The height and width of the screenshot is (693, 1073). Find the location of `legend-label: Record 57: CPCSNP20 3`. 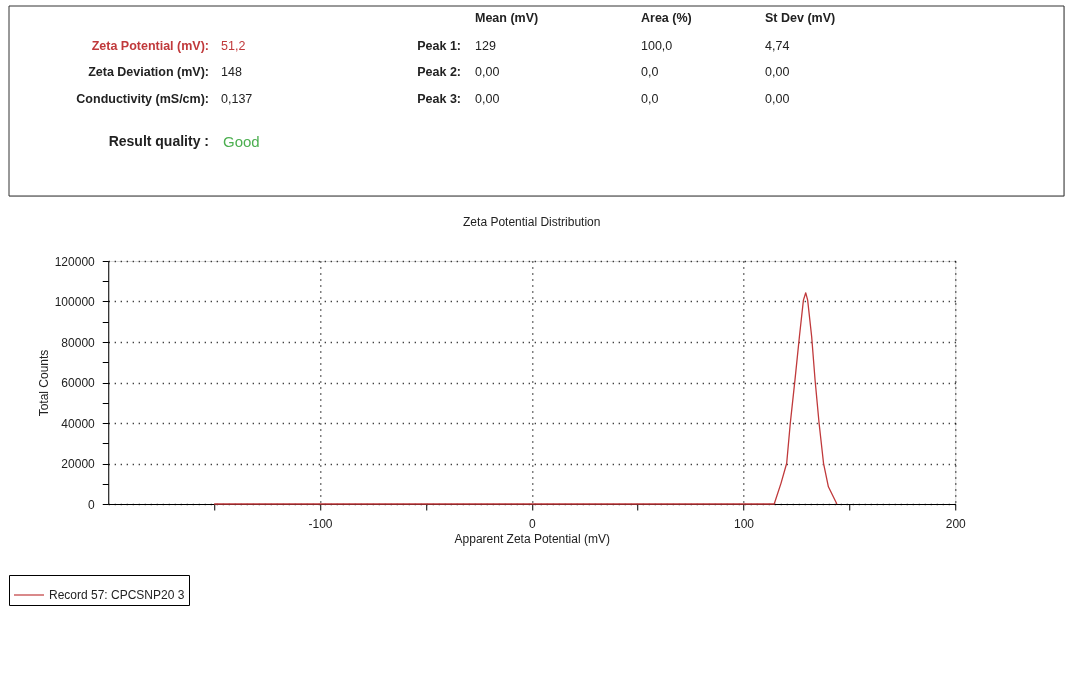

legend-label: Record 57: CPCSNP20 3 is located at coordinates (117, 595).